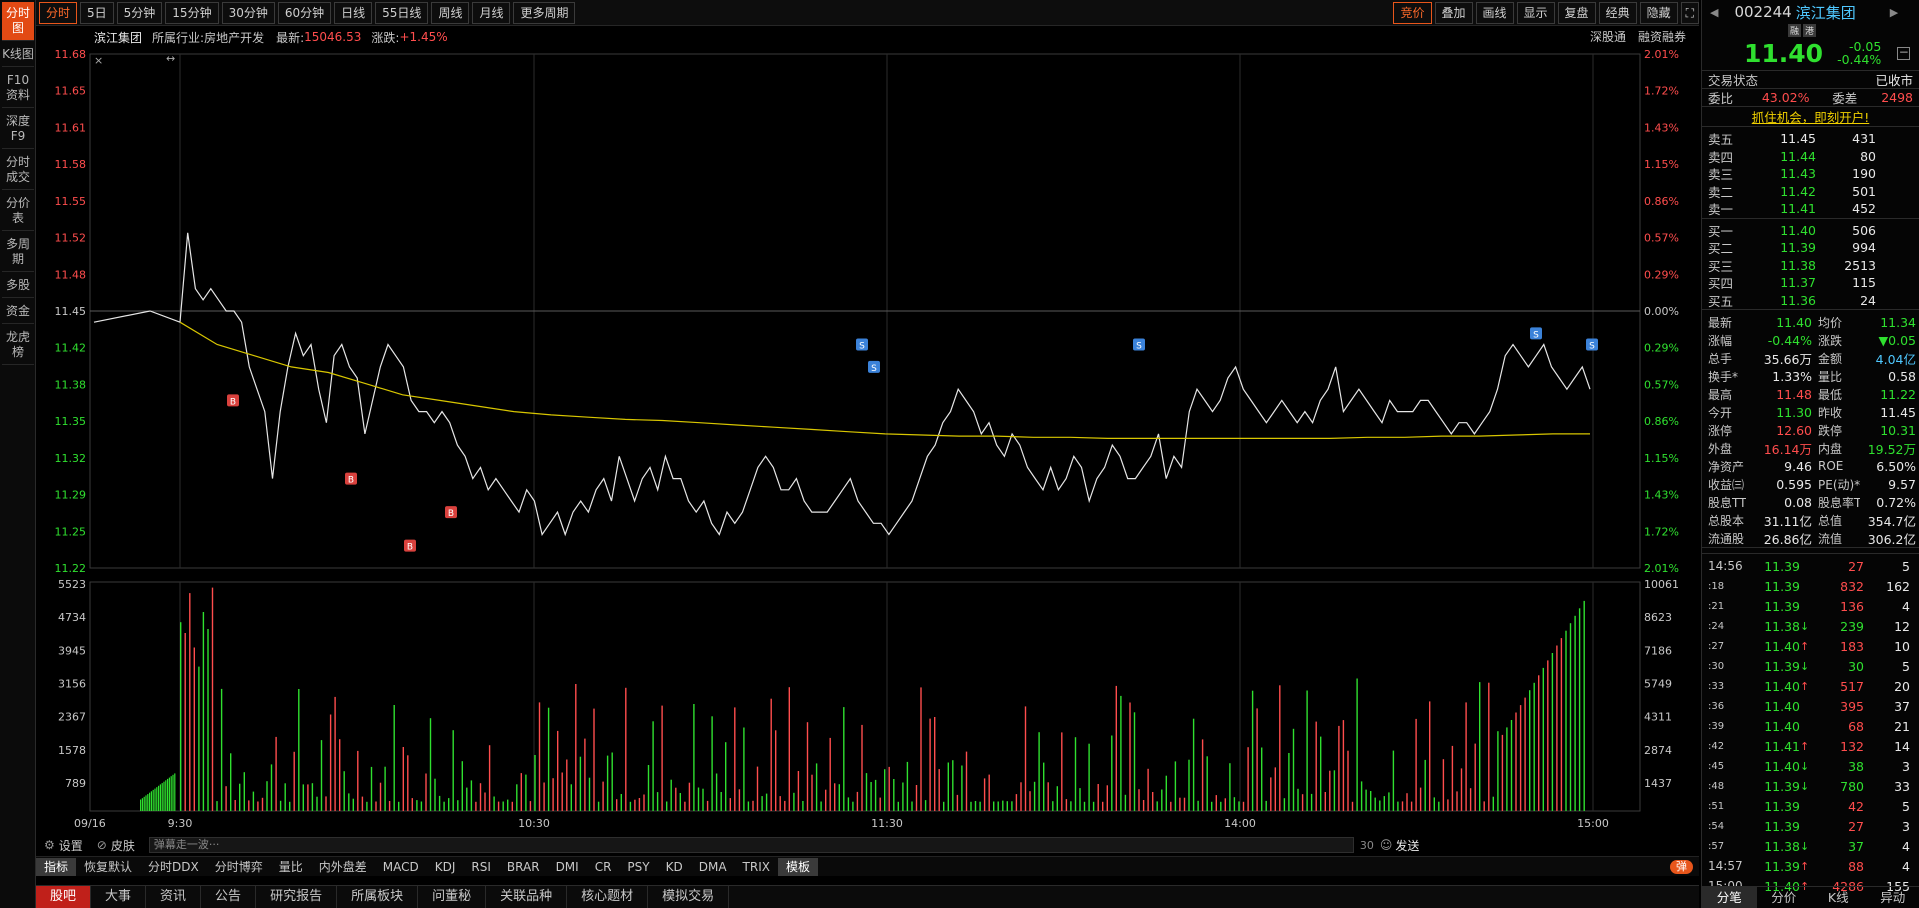  Describe the element at coordinates (1893, 897) in the screenshot. I see `quote-tab-3: 异动` at that location.